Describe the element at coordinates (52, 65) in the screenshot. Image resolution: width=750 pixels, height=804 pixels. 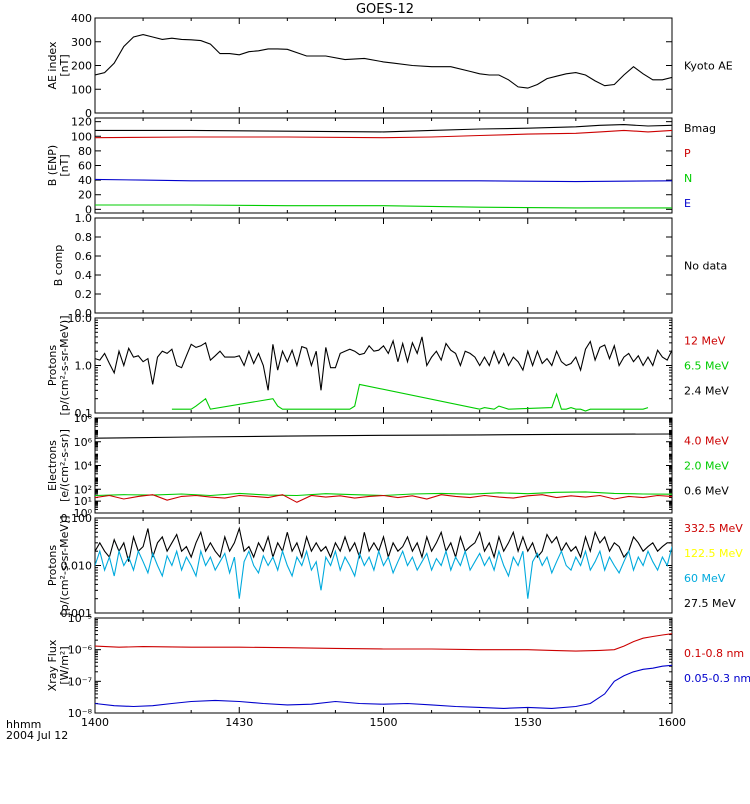
I see `y-axis-label-ae-0: AE index` at that location.